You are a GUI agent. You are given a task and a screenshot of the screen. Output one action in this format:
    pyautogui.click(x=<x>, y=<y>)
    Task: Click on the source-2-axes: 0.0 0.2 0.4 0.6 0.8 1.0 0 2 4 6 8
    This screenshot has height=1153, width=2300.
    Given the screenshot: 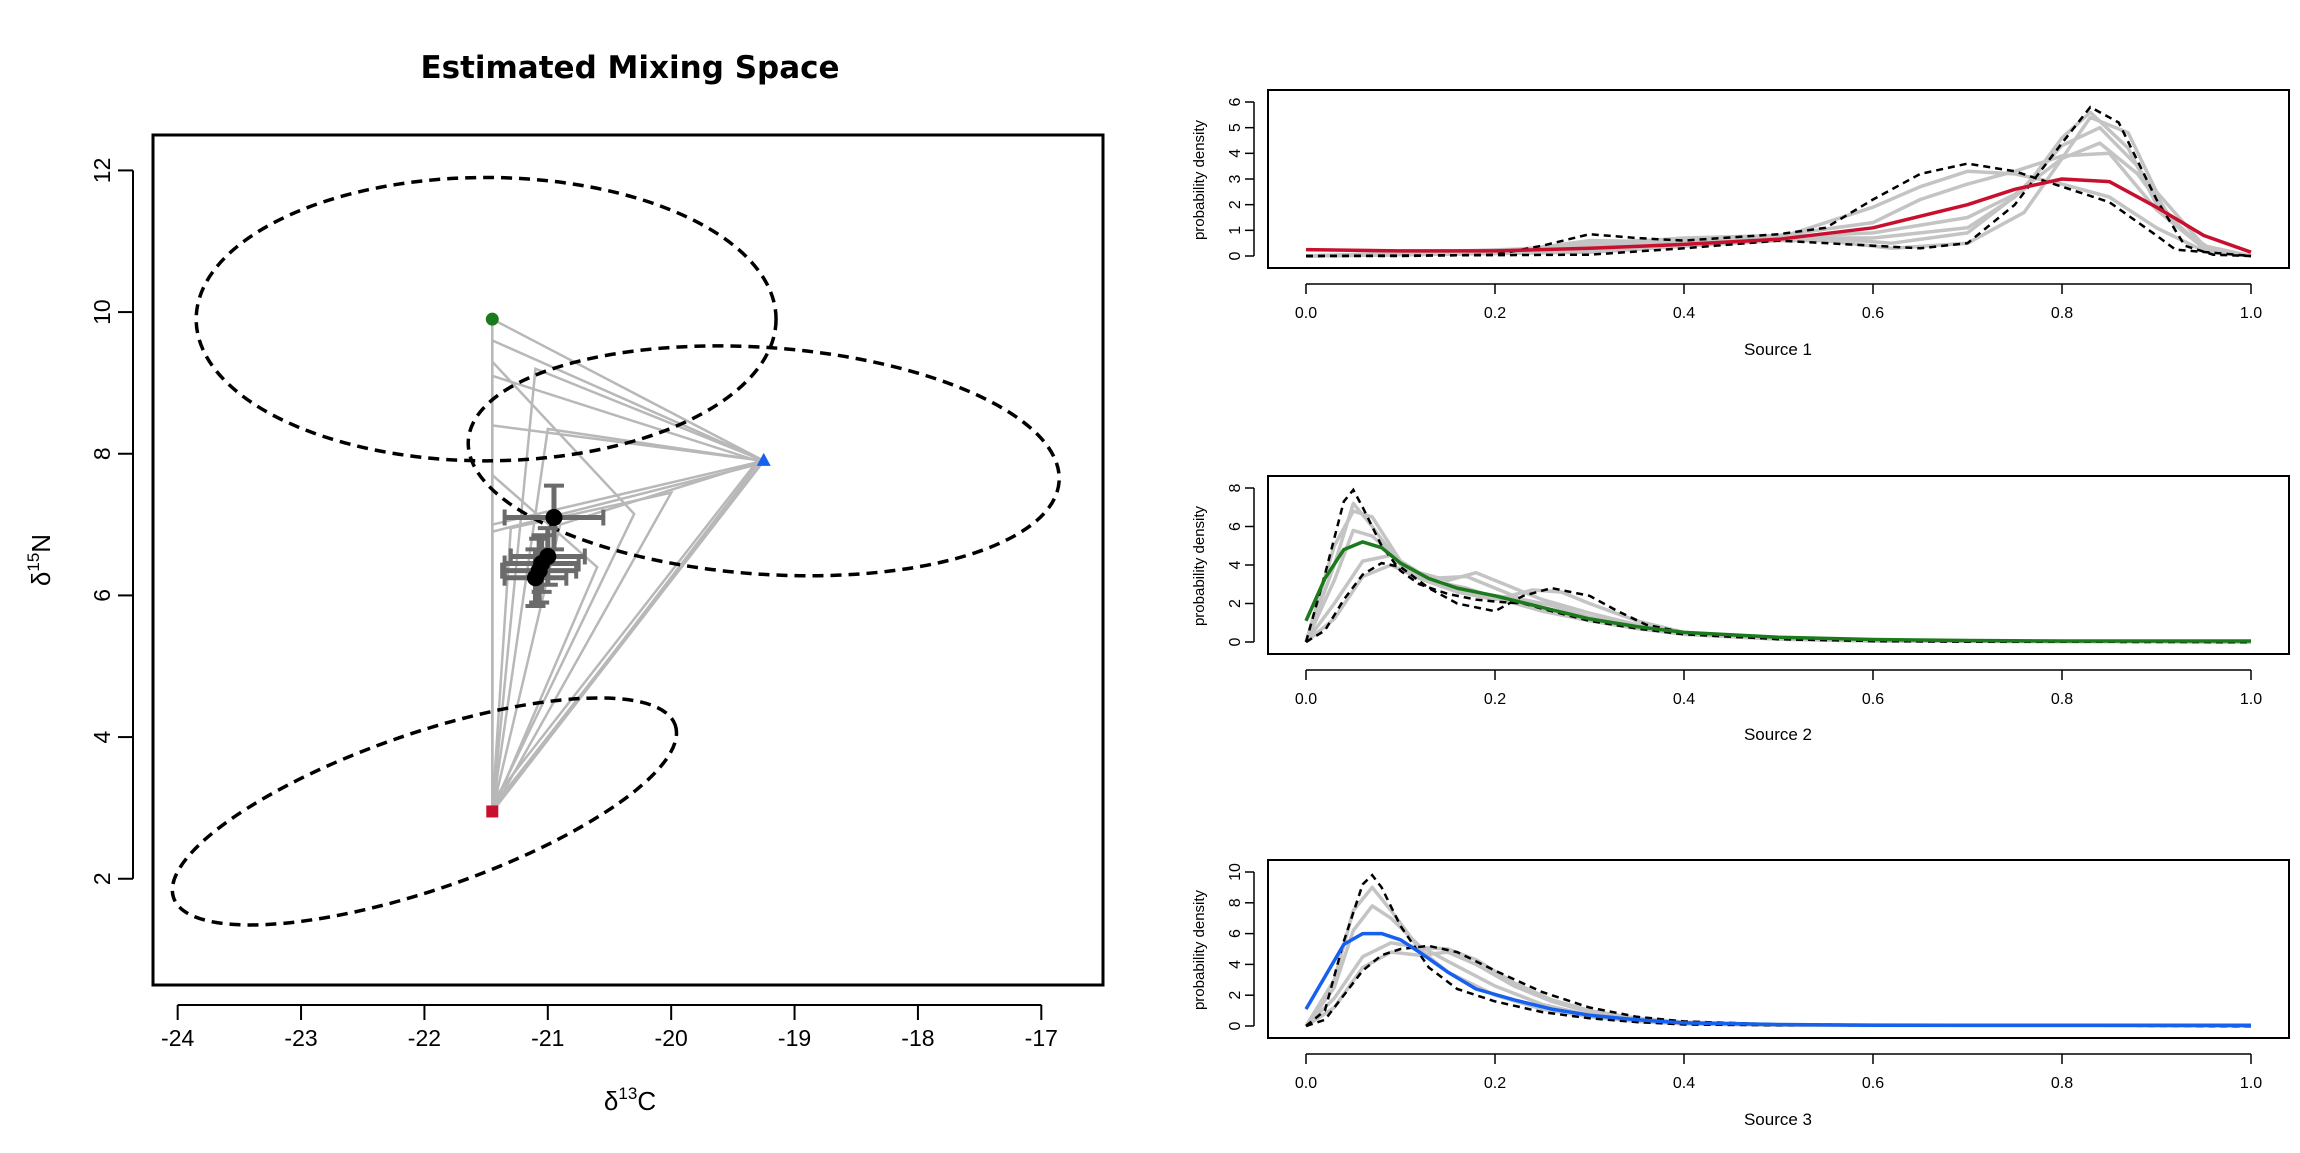 What is the action you would take?
    pyautogui.click(x=1744, y=595)
    